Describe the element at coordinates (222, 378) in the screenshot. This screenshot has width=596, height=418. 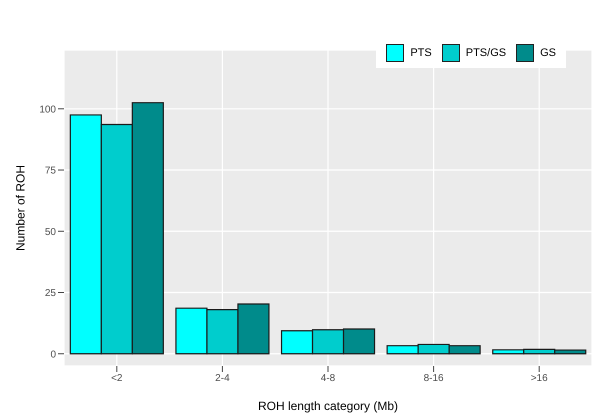
I see `x-tick-label: 2-4` at that location.